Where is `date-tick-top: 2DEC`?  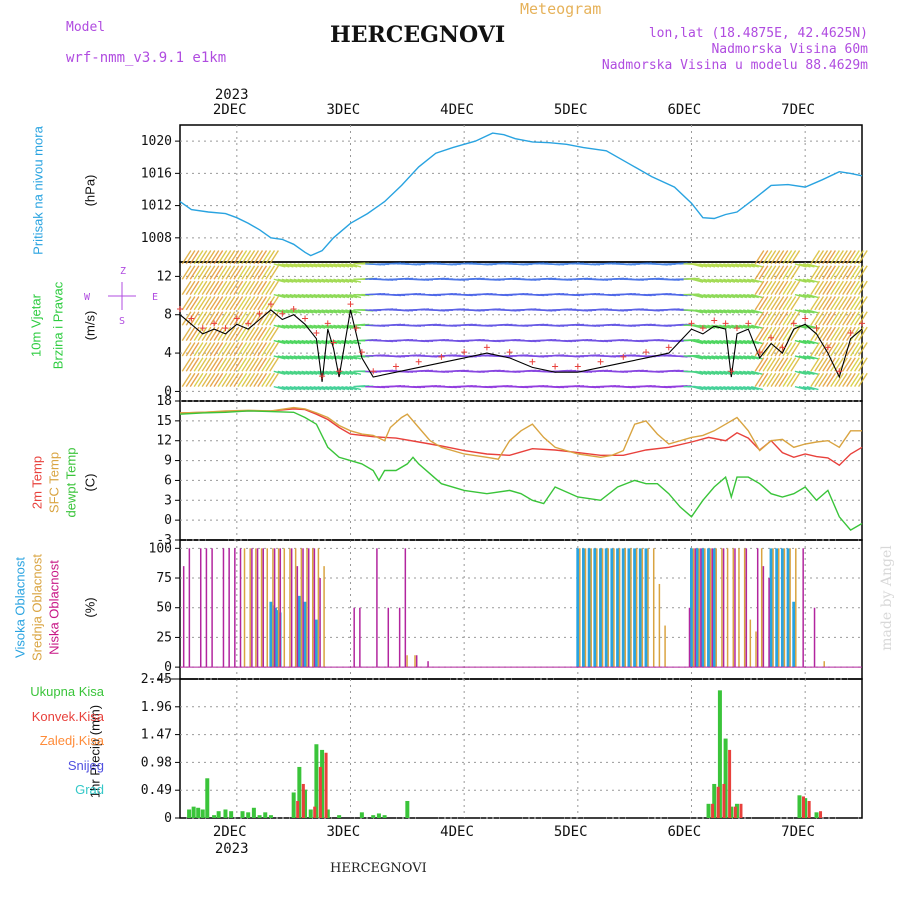
date-tick-top: 2DEC is located at coordinates (230, 110).